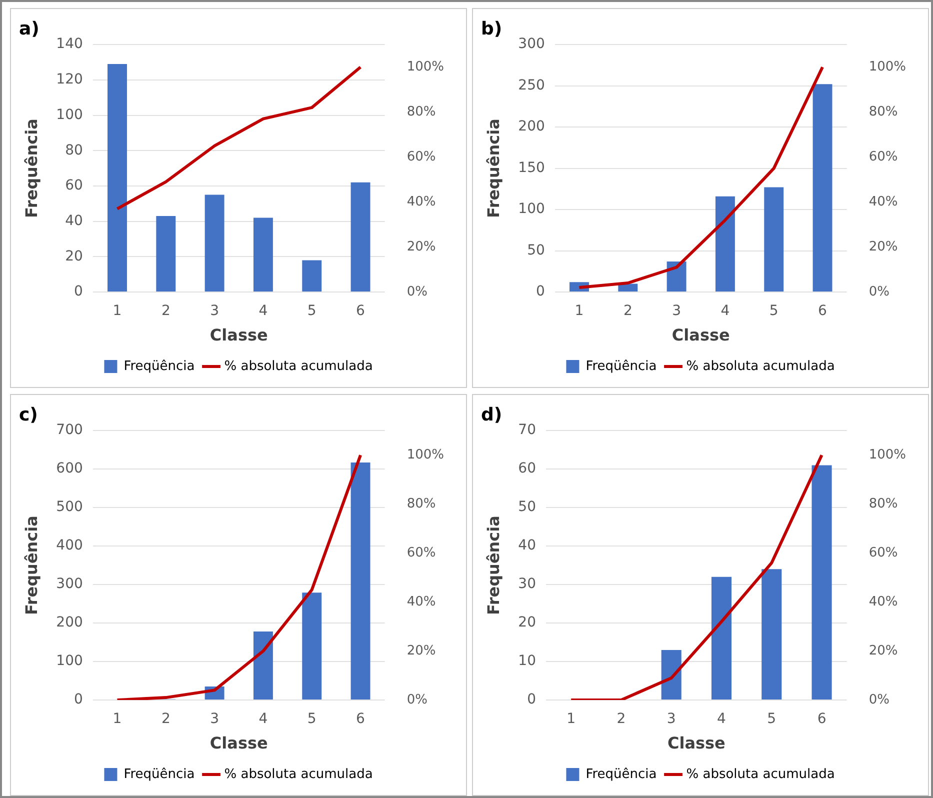 This screenshot has height=798, width=933. I want to click on y-tick-label: 400, so click(69, 546).